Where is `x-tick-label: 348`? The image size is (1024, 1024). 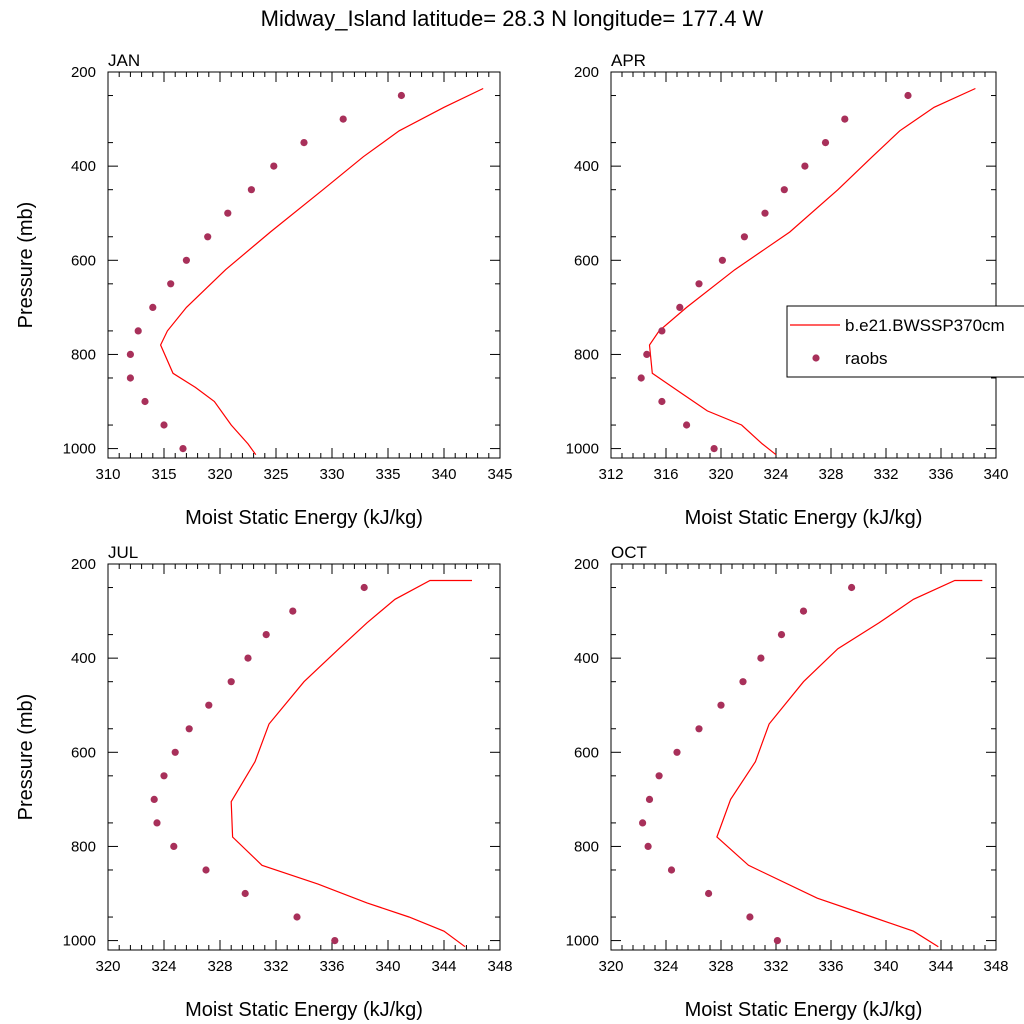 x-tick-label: 348 is located at coordinates (499, 966).